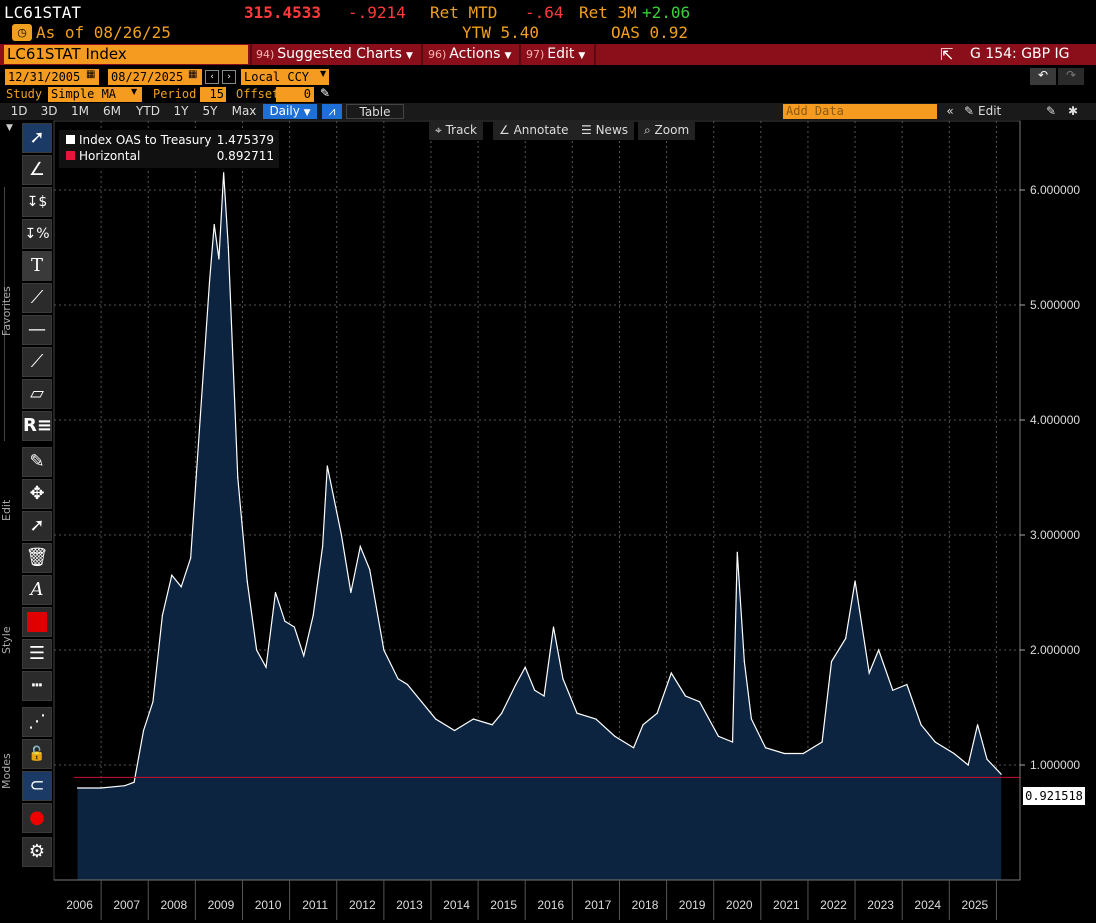  Describe the element at coordinates (605, 130) in the screenshot. I see `news-tool: ☰ News` at that location.